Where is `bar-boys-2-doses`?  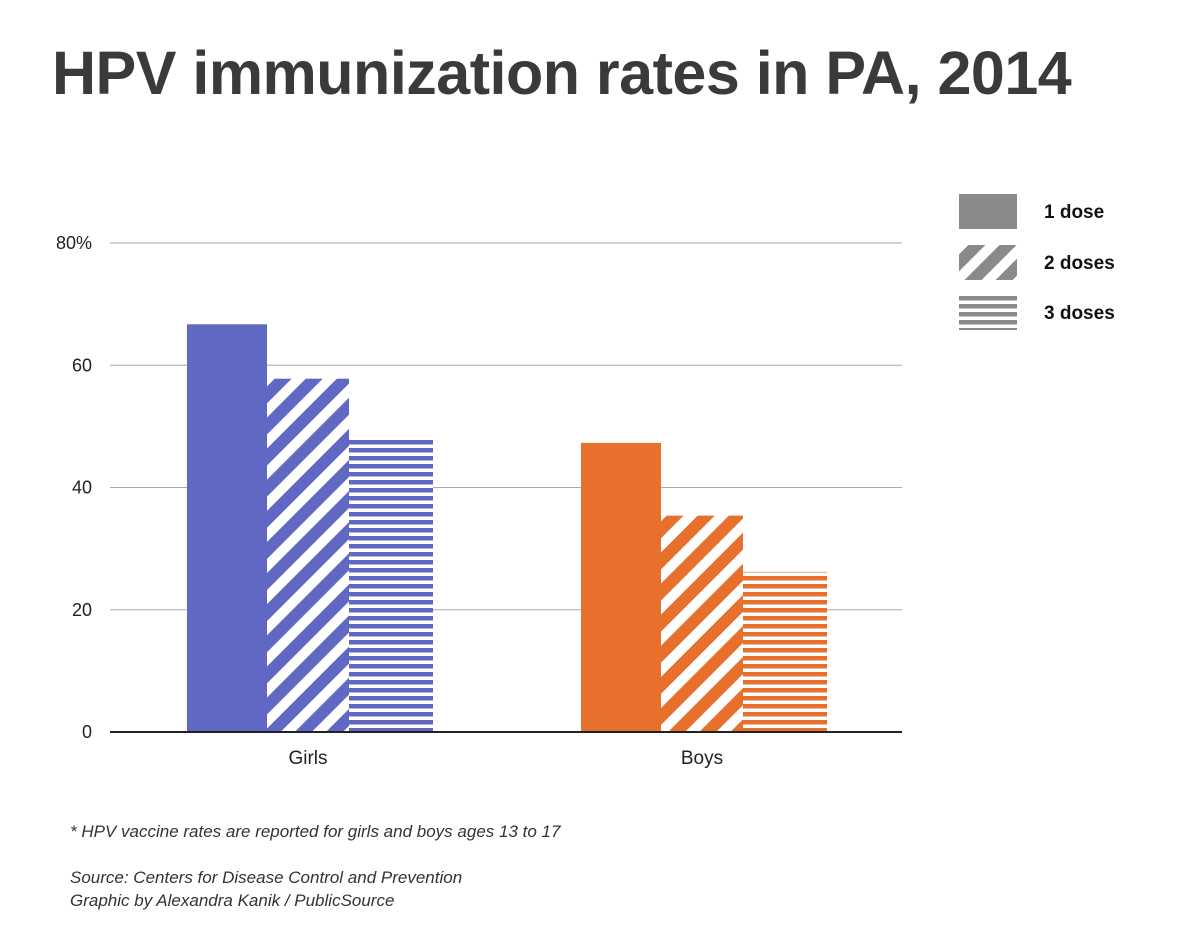
bar-boys-2-doses is located at coordinates (702, 623).